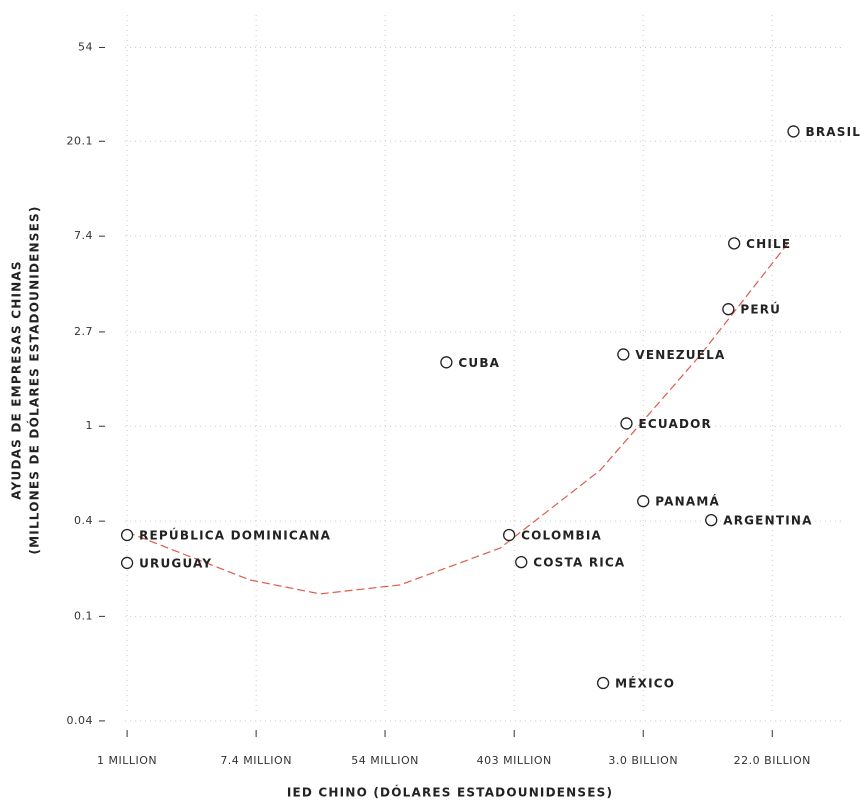  I want to click on y-tick-label: 0.4, so click(83, 520).